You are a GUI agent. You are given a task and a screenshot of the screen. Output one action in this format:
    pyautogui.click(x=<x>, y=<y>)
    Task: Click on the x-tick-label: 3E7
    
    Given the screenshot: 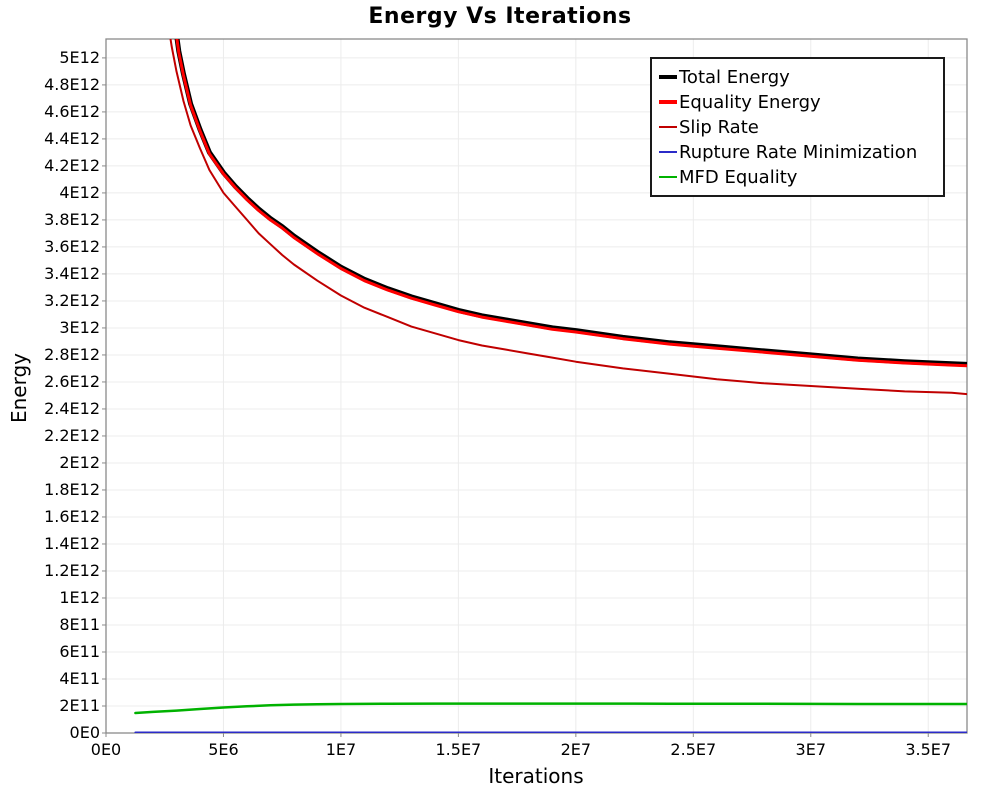 What is the action you would take?
    pyautogui.click(x=810, y=749)
    